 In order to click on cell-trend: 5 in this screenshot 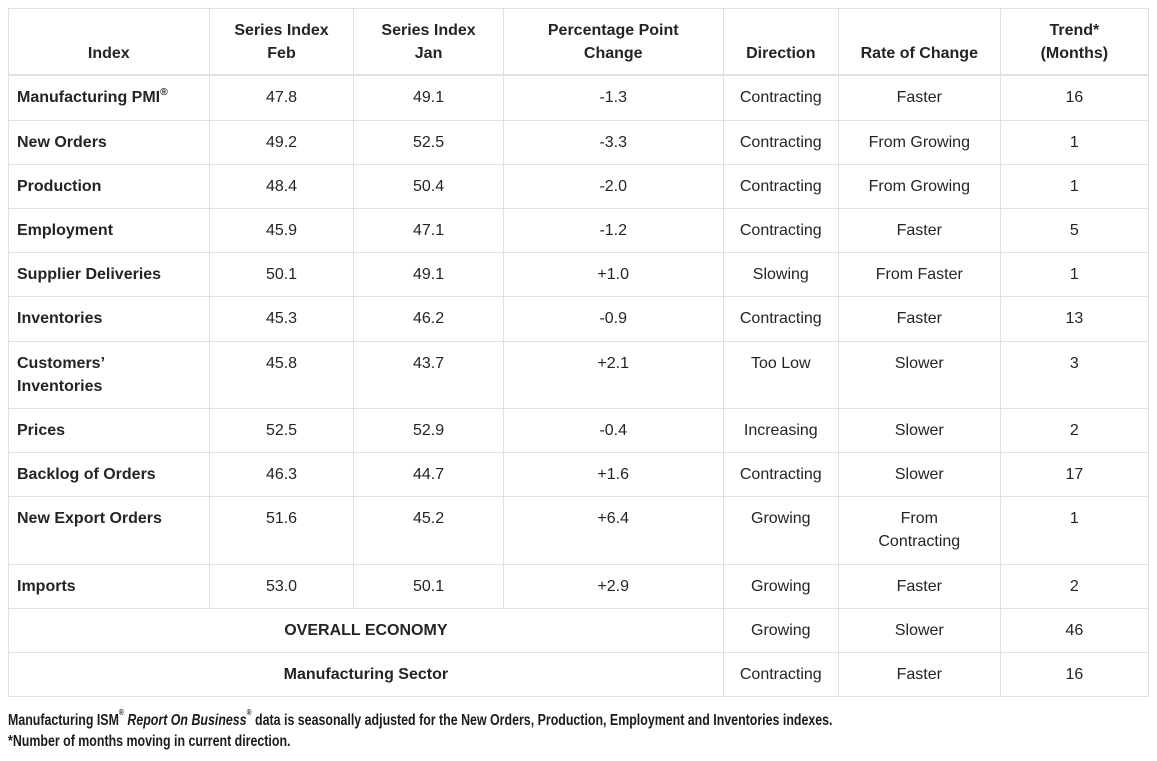, I will do `click(1074, 230)`.